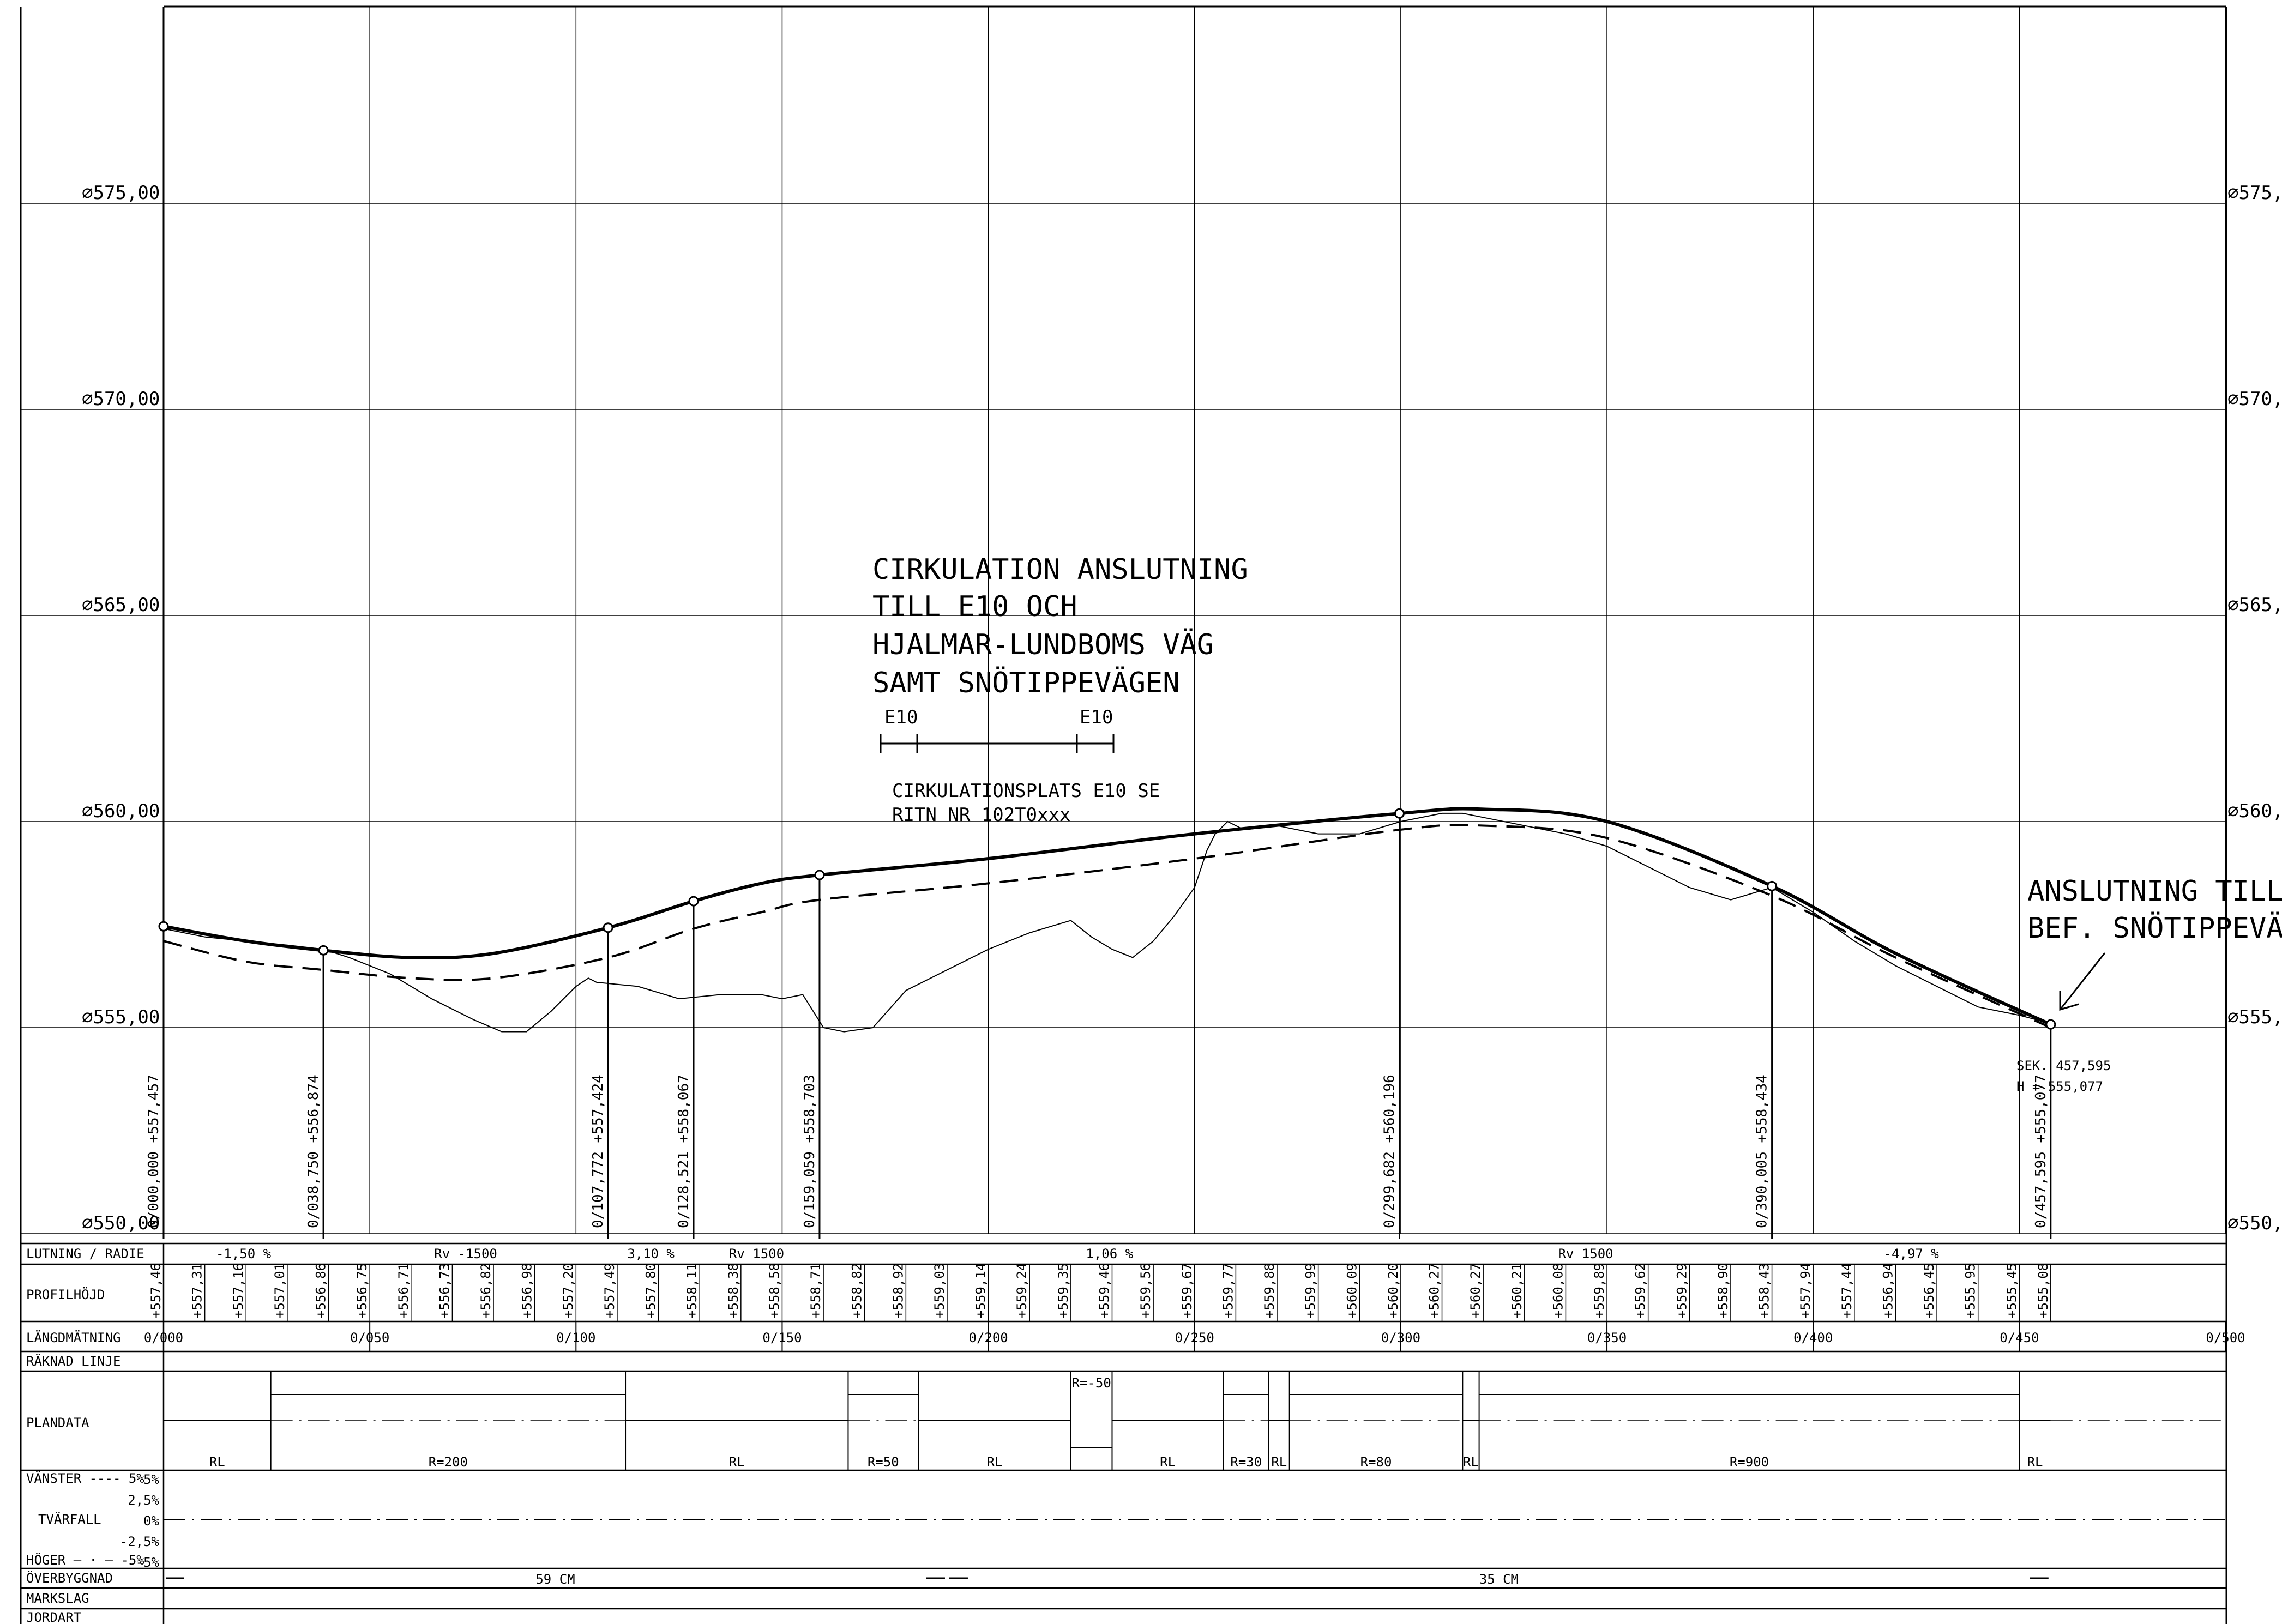 Image resolution: width=2282 pixels, height=1624 pixels. Describe the element at coordinates (998, 743) in the screenshot. I see `legend-bar` at that location.